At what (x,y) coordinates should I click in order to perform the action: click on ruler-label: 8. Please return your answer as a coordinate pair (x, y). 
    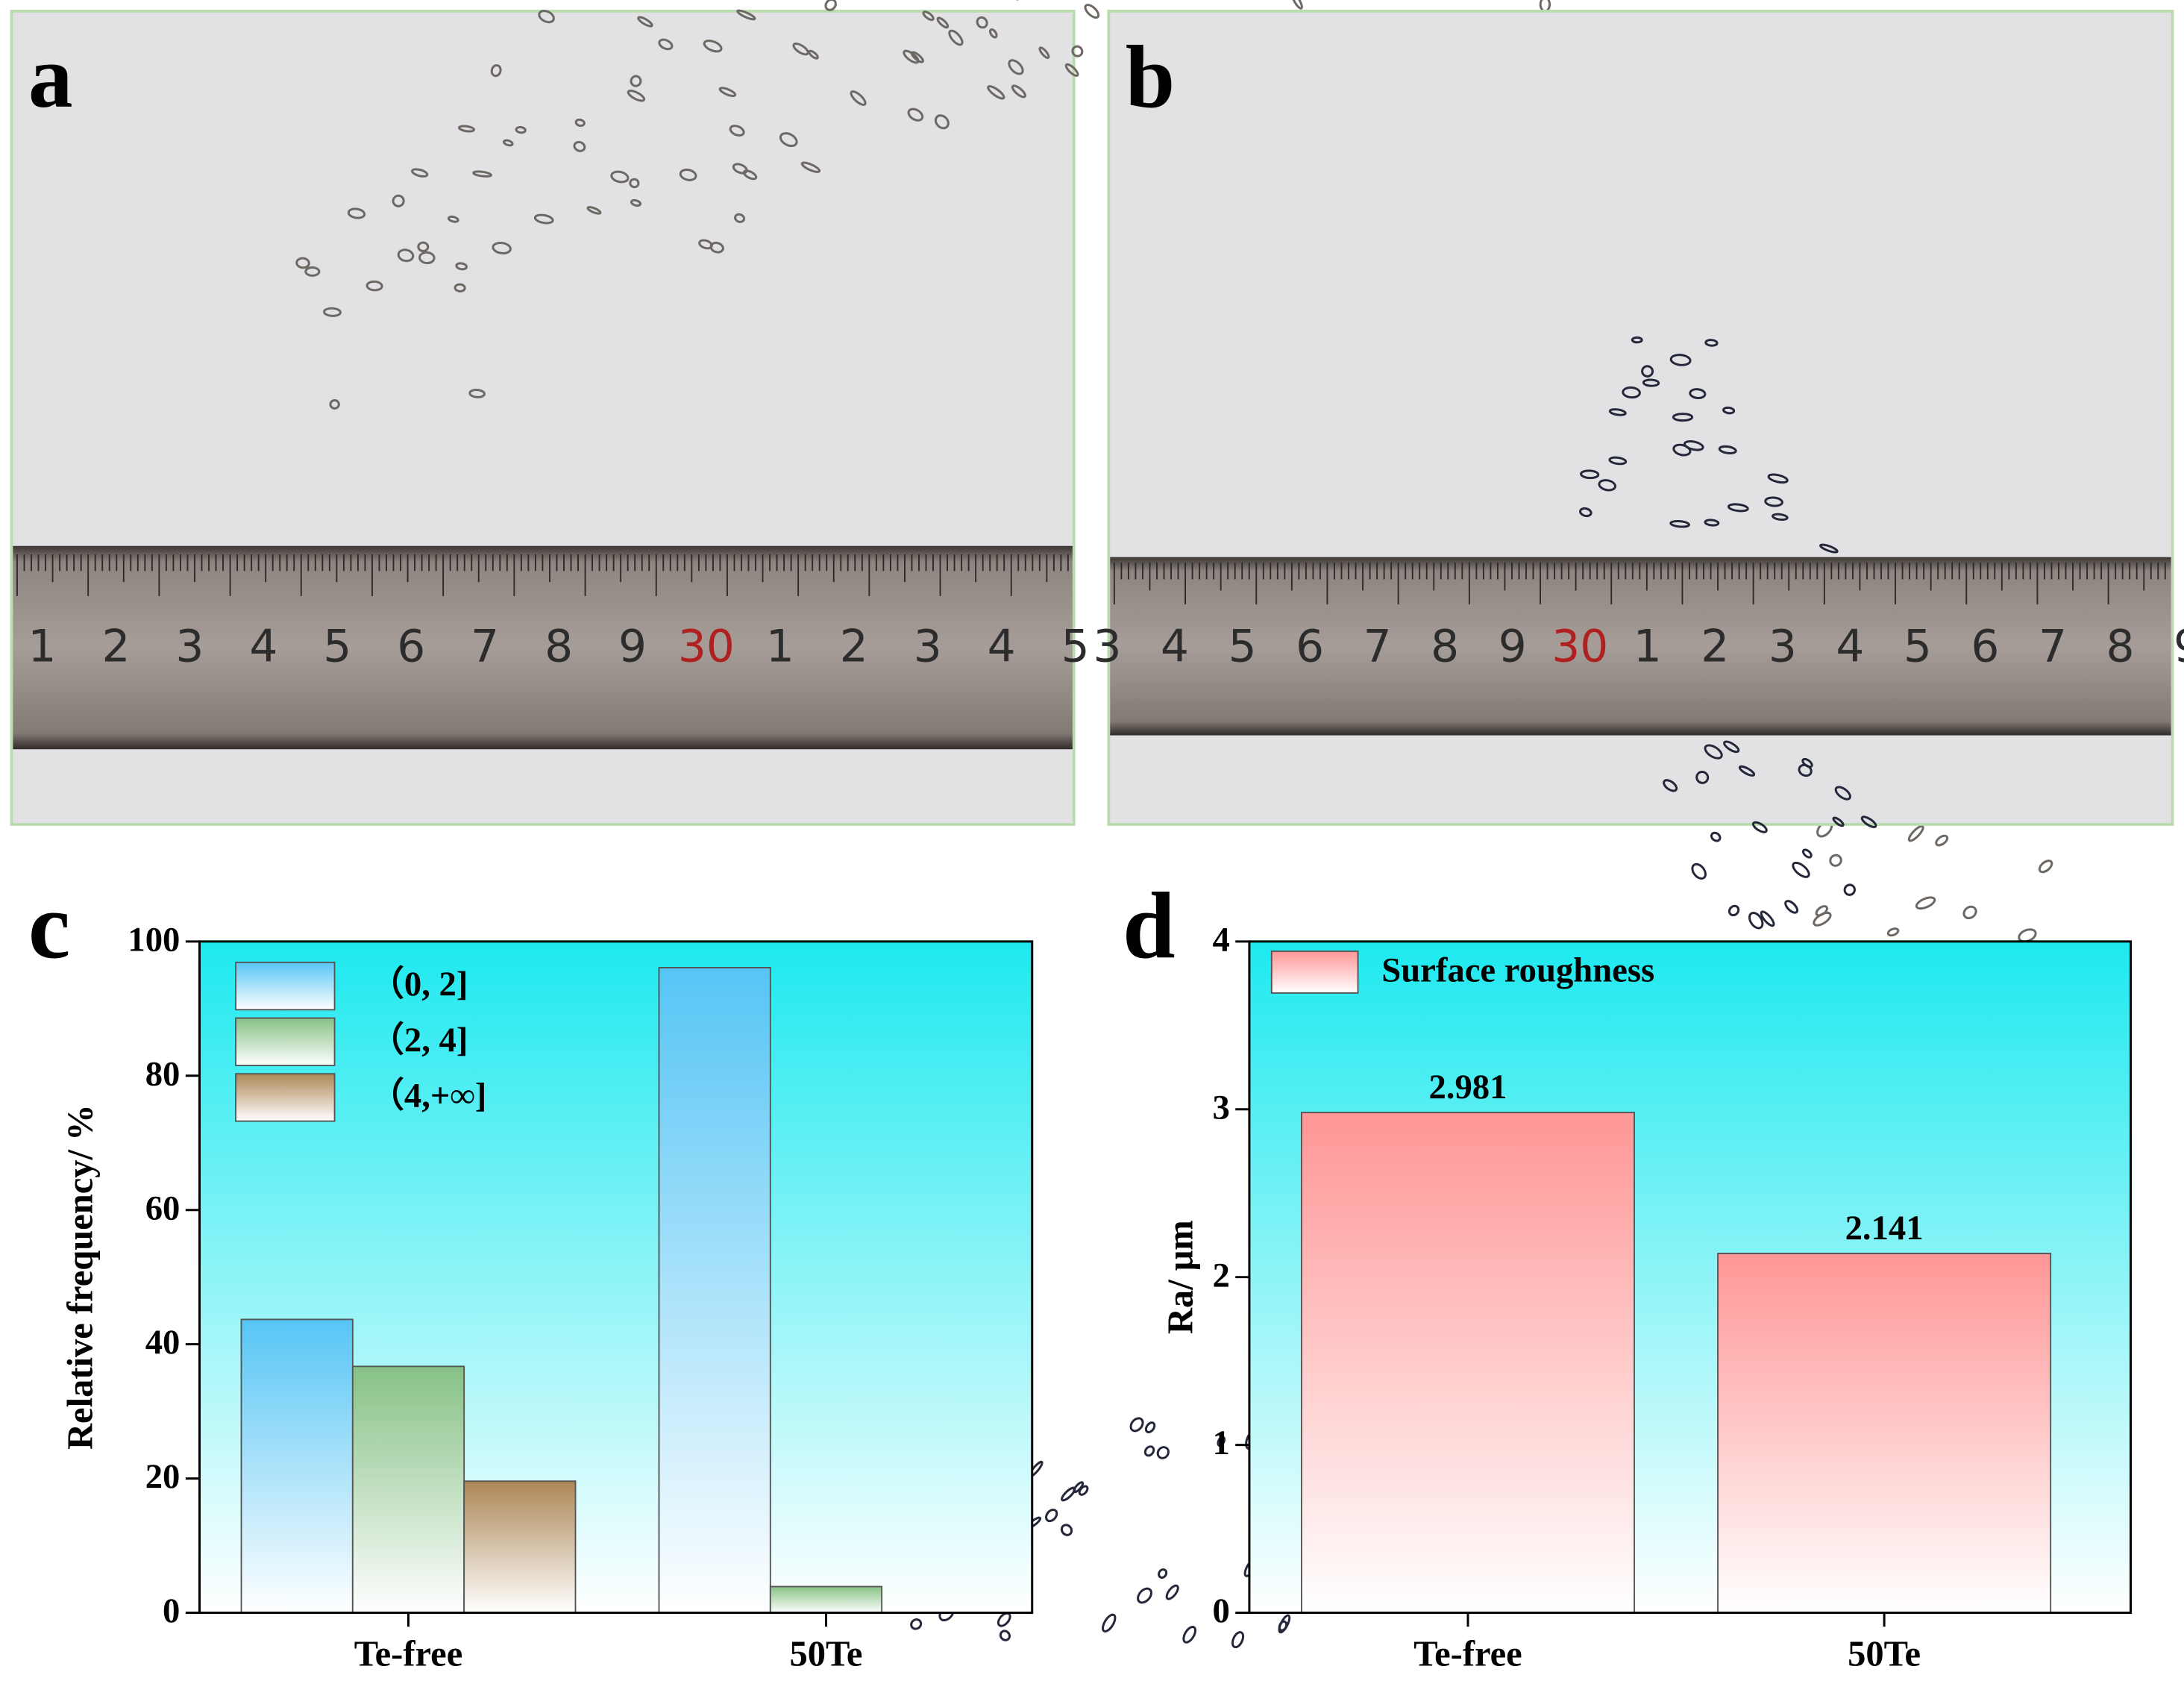
    Looking at the image, I should click on (1445, 646).